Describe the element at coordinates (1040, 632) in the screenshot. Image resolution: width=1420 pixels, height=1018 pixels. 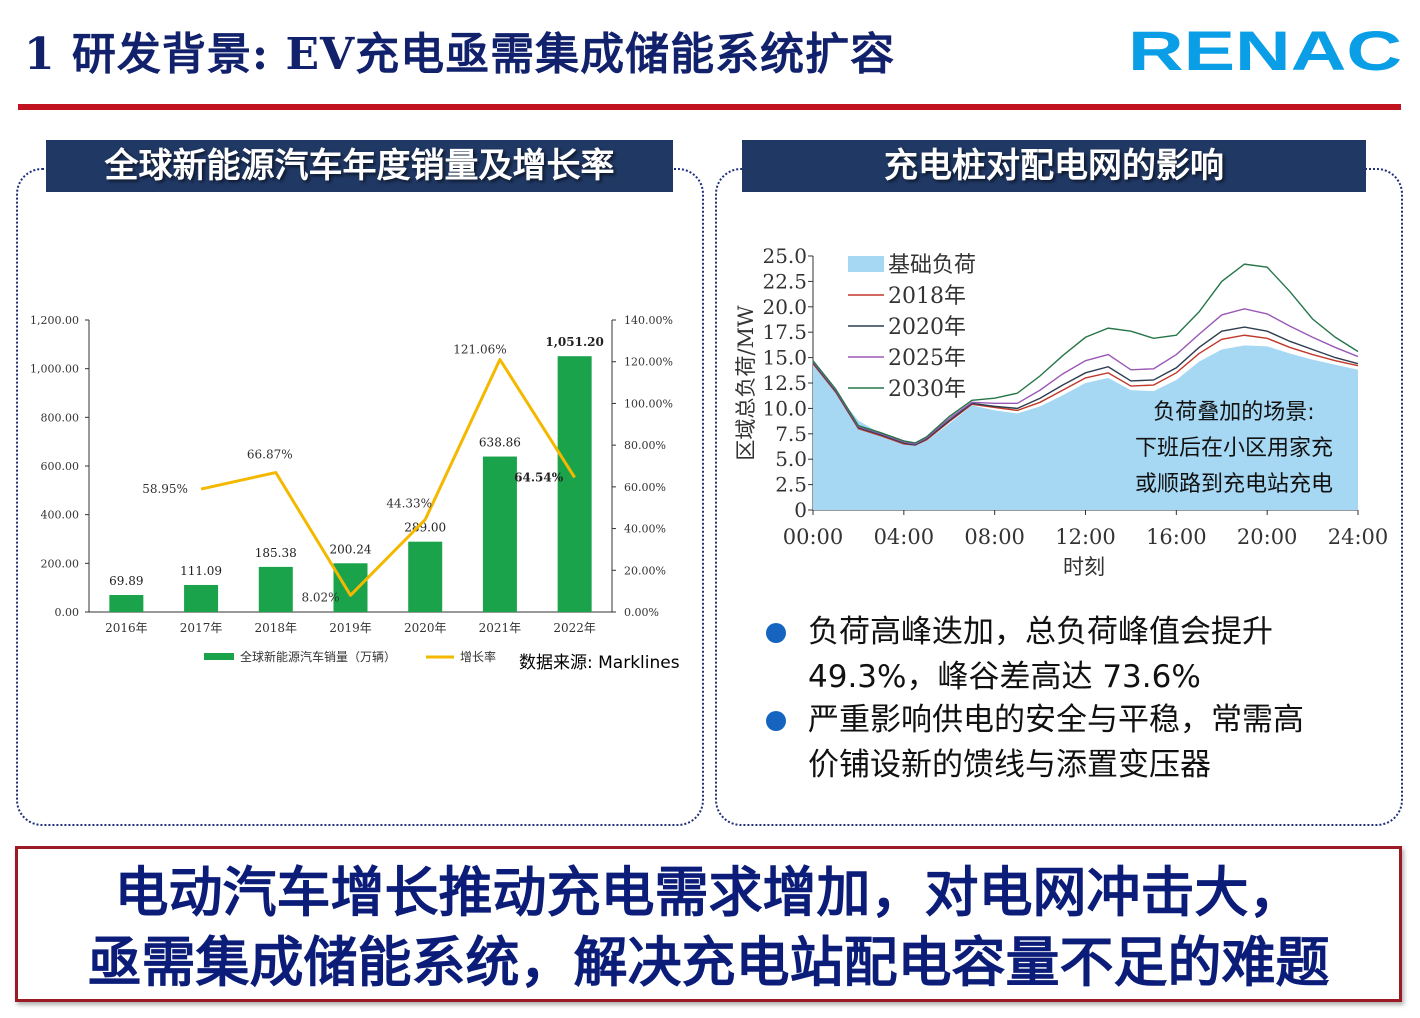
I see `bullet-line: 负荷高峰迭加，总负荷峰值会提升` at that location.